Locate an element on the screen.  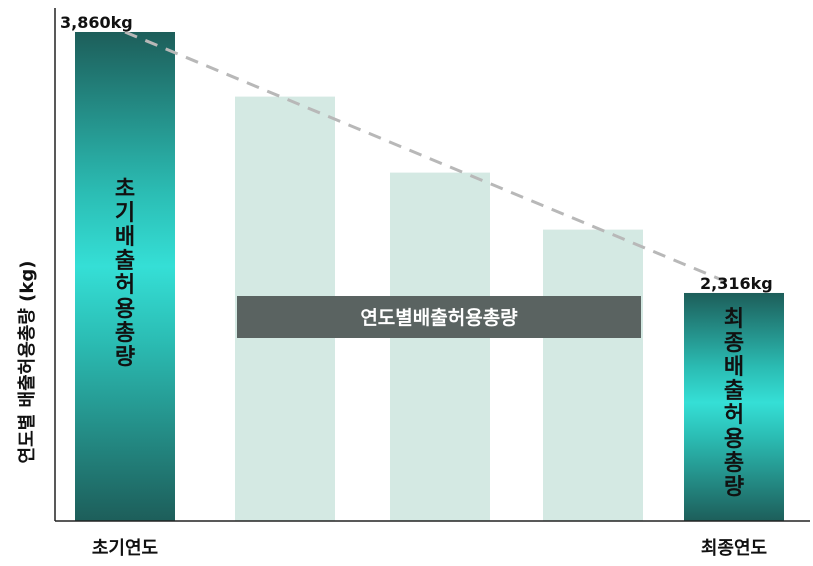
band-rect is located at coordinates (439, 317).